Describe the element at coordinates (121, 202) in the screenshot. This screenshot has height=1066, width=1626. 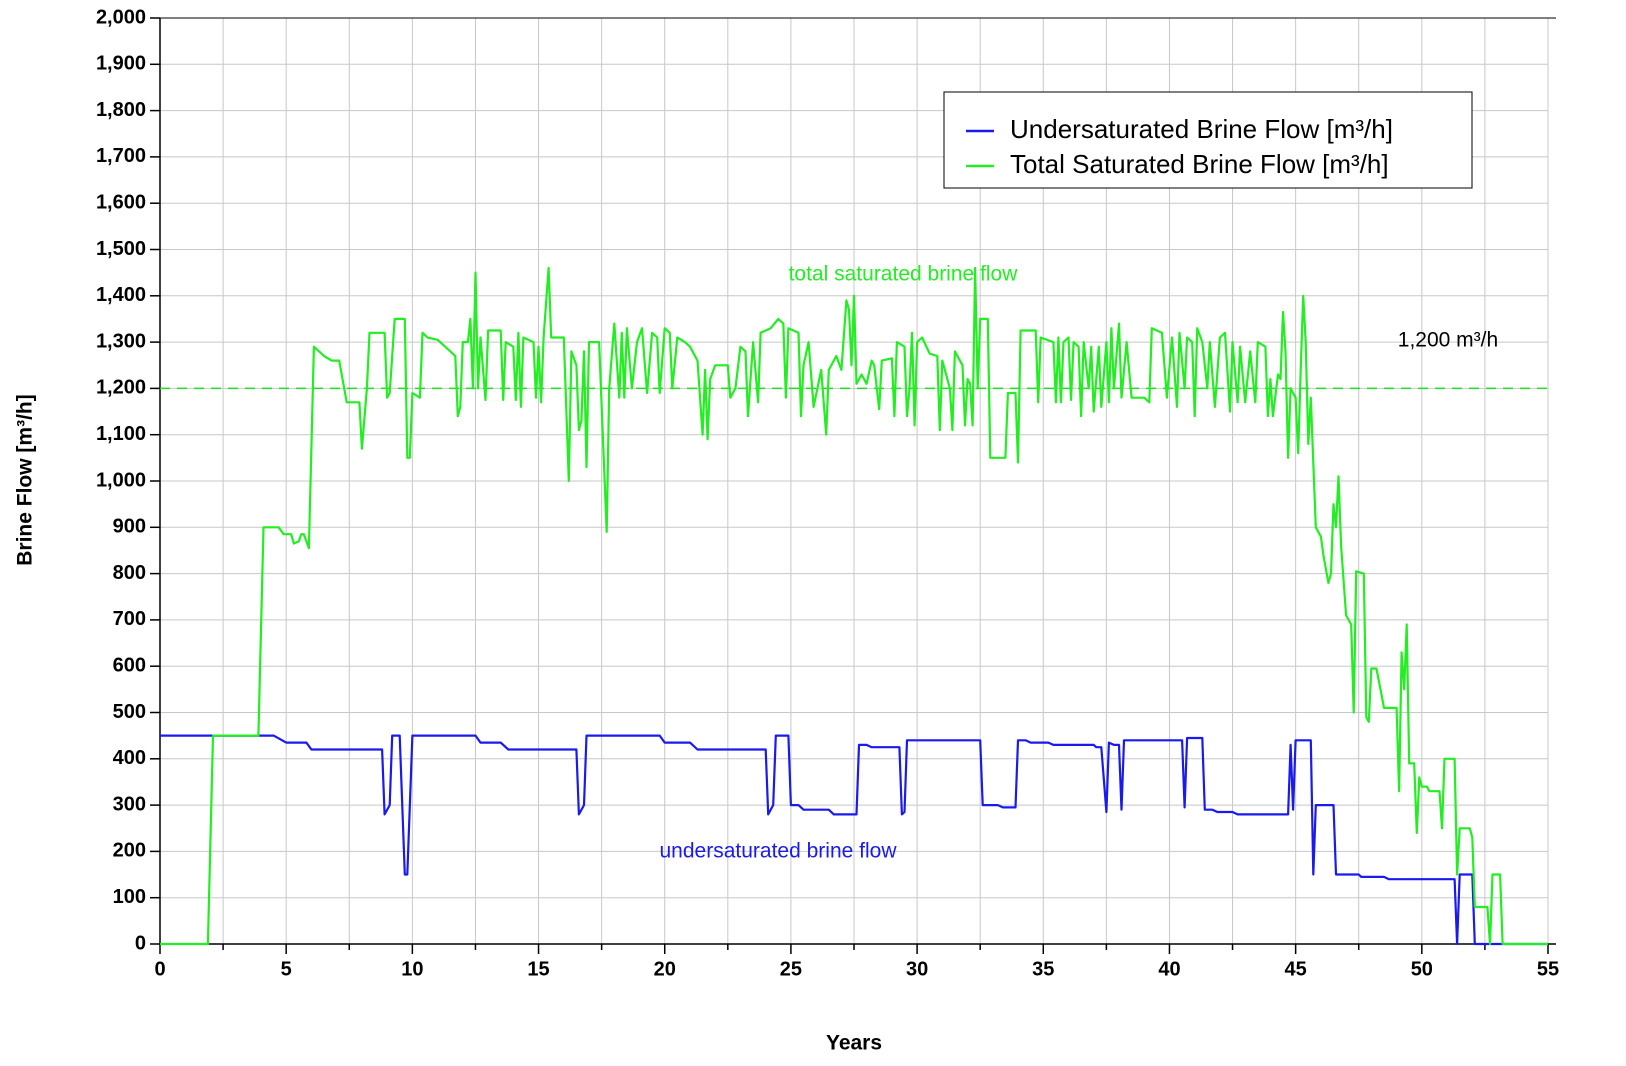
I see `y-tick-label: 1,600` at that location.